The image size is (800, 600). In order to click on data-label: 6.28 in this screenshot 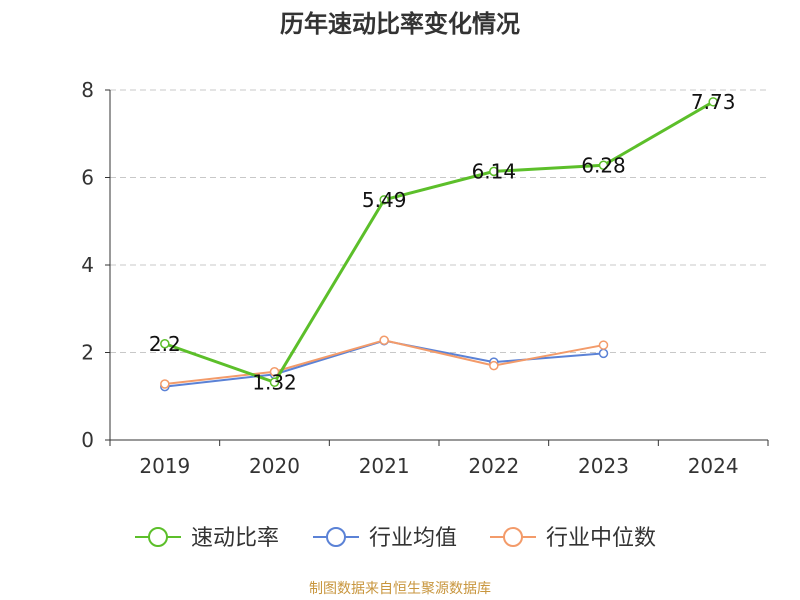, I will do `click(603, 165)`.